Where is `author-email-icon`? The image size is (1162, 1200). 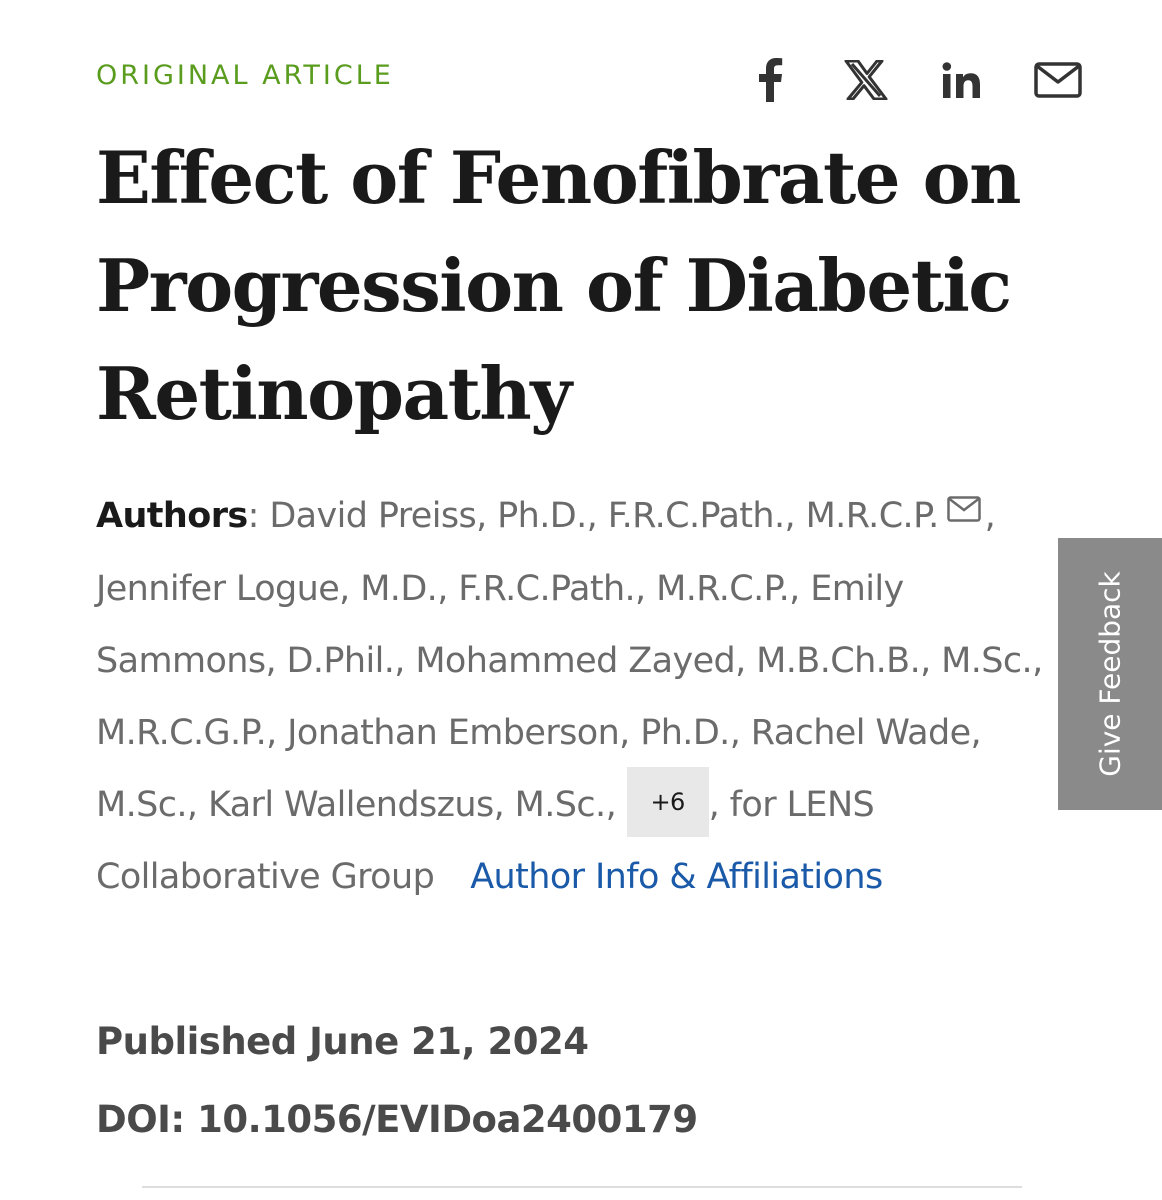
author-email-icon is located at coordinates (963, 511).